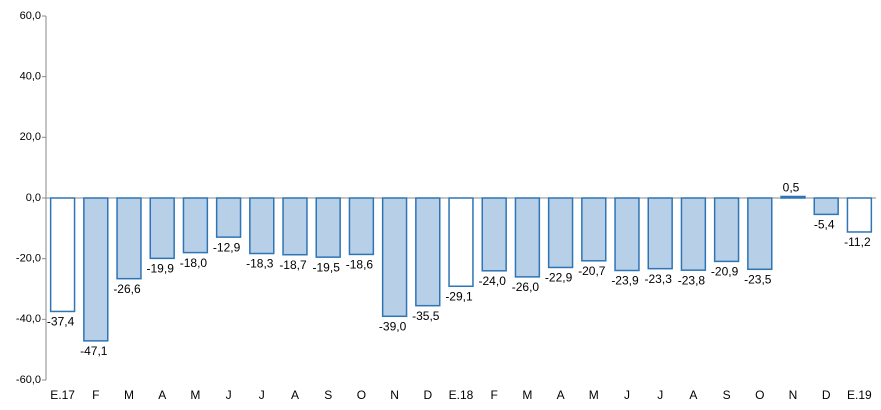 This screenshot has width=881, height=410. I want to click on value-label: -12,9, so click(227, 247).